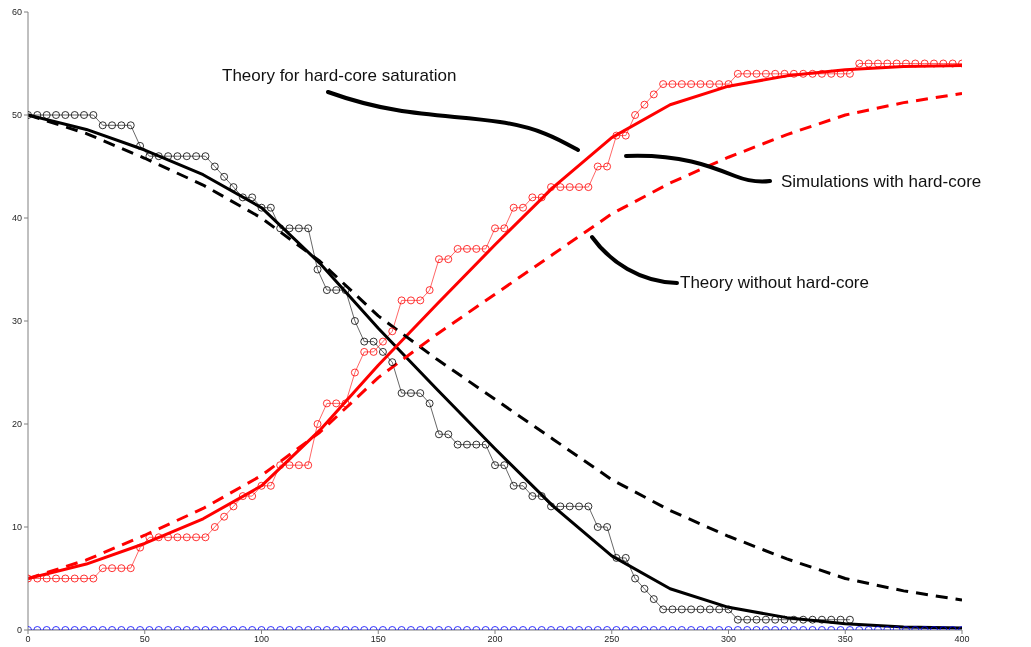  What do you see at coordinates (845, 639) in the screenshot?
I see `x-tick-label: 350` at bounding box center [845, 639].